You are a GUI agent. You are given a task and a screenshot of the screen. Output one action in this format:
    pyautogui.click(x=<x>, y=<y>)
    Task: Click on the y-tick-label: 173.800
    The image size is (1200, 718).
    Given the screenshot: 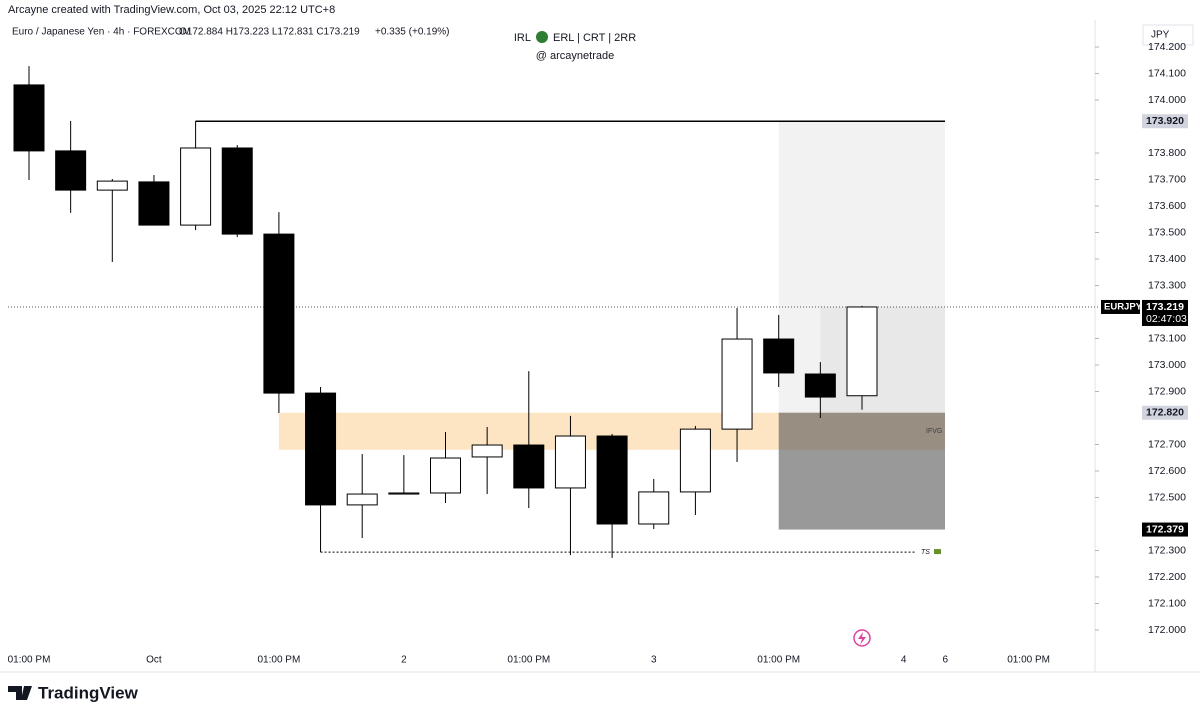 What is the action you would take?
    pyautogui.click(x=1167, y=153)
    